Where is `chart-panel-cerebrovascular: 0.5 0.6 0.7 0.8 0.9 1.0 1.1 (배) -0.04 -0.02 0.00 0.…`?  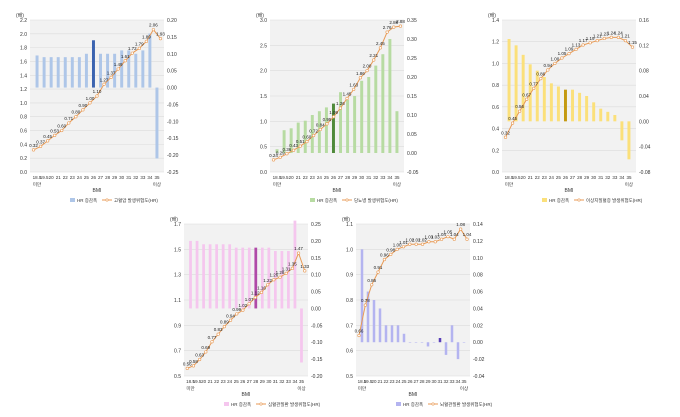 chart-panel-cerebrovascular: 0.5 0.6 0.7 0.8 0.9 1.0 1.1 (배) -0.04 -0.02 0.00 0.… is located at coordinates (414, 312).